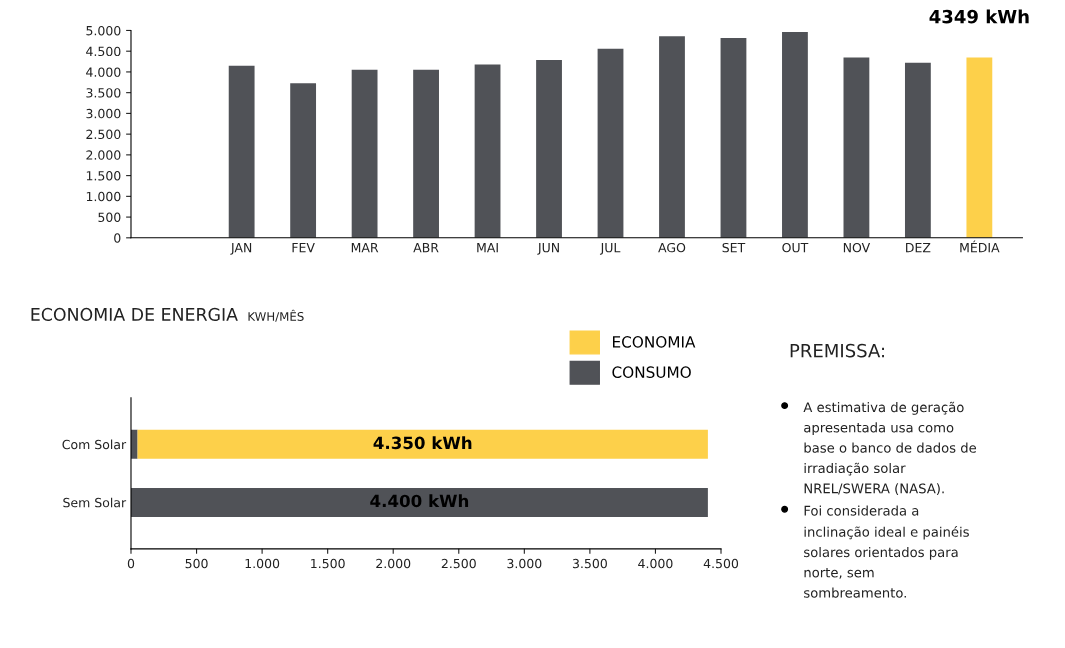 This screenshot has height=648, width=1065. What do you see at coordinates (109, 217) in the screenshot?
I see `y-tick-label: 500` at bounding box center [109, 217].